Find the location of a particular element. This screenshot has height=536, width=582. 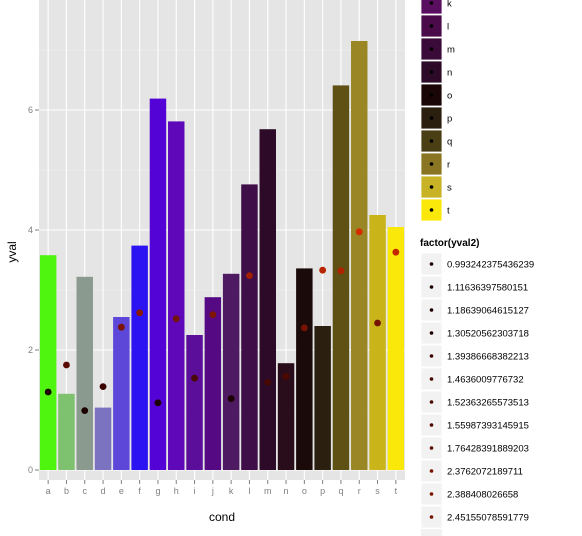

legend-point-label: 2.3762072189711 is located at coordinates (485, 472).